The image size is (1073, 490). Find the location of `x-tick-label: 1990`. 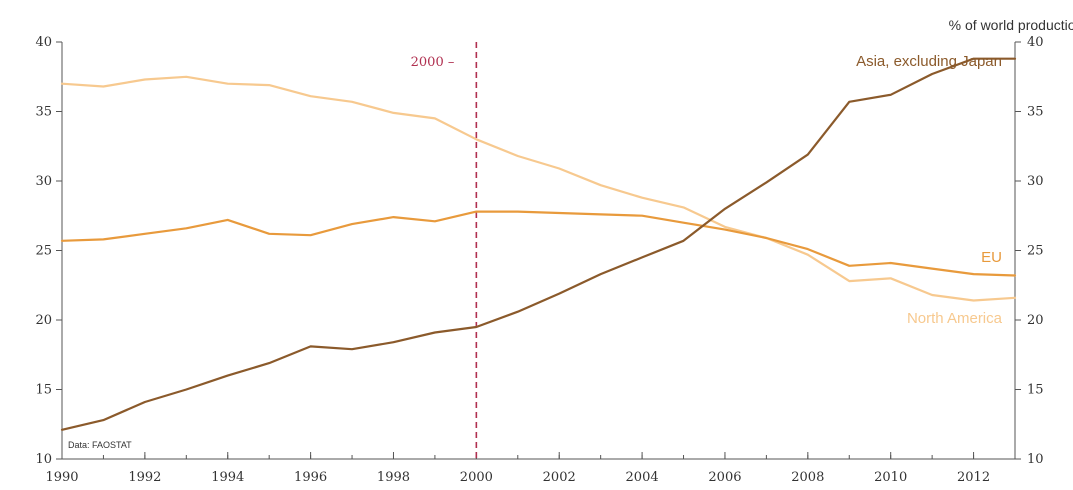

x-tick-label: 1990 is located at coordinates (61, 477).